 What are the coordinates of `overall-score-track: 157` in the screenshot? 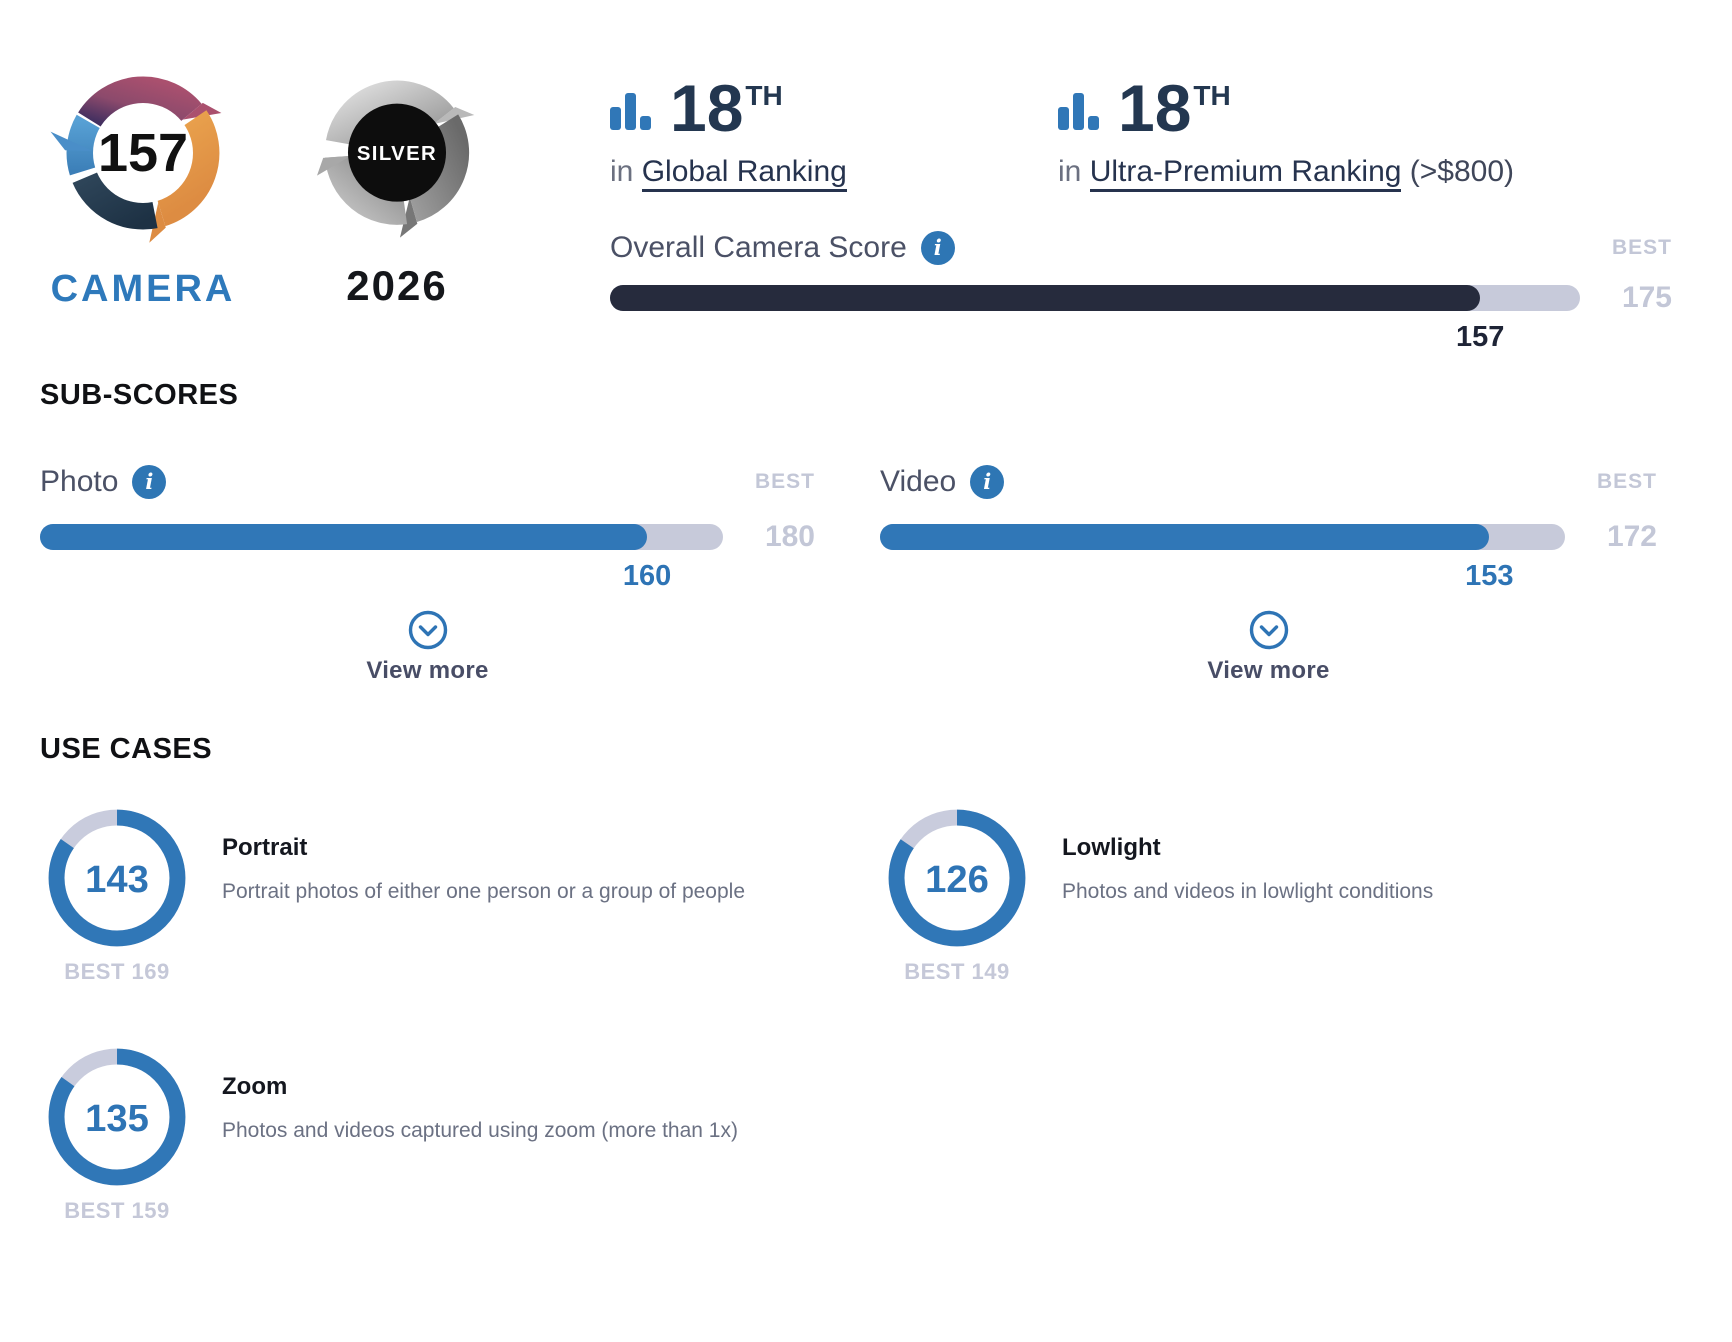 It's located at (1095, 318).